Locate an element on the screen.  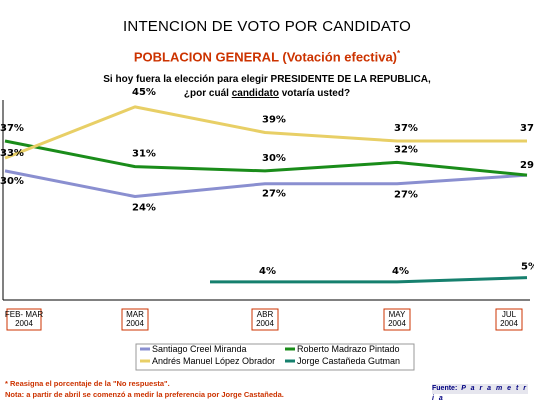
source-brand: P a r a m e t r i a is located at coordinates (480, 393).